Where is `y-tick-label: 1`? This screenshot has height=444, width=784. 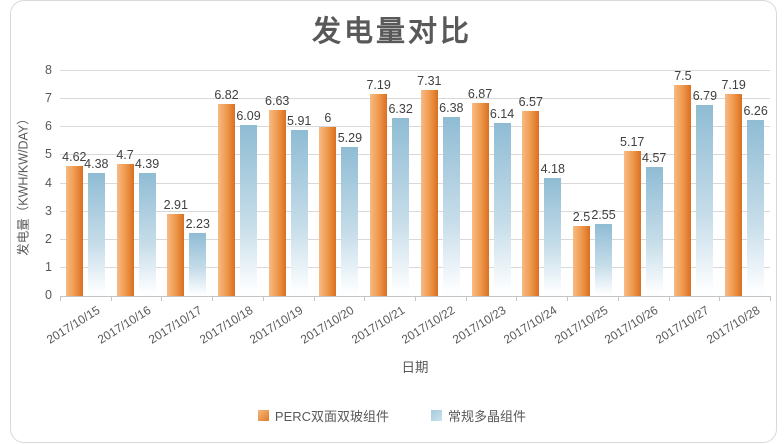
y-tick-label: 1 is located at coordinates (48, 266).